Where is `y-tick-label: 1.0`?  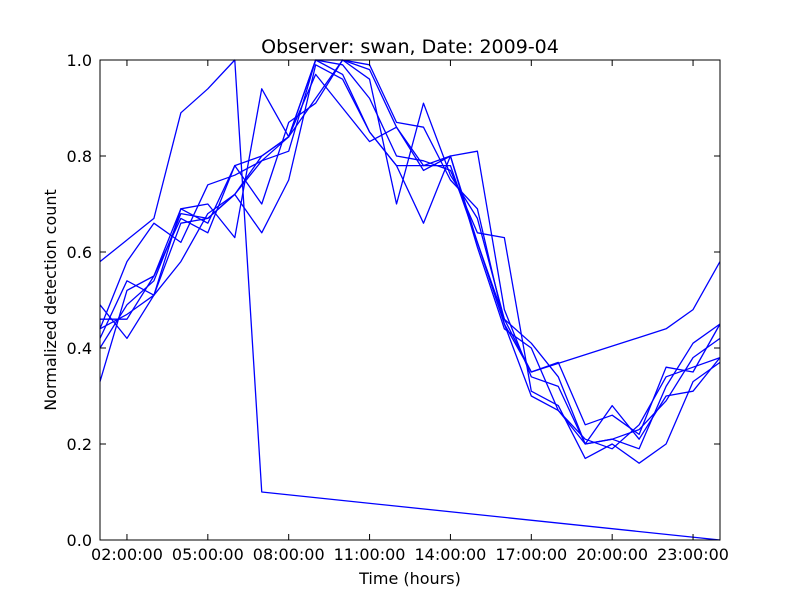 y-tick-label: 1.0 is located at coordinates (79, 60).